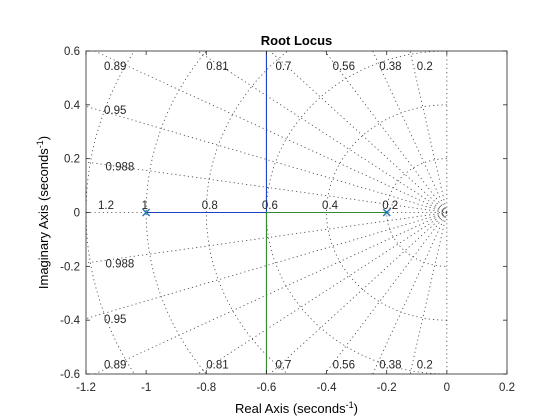  I want to click on y-tick-label: -0.6, so click(70, 375).